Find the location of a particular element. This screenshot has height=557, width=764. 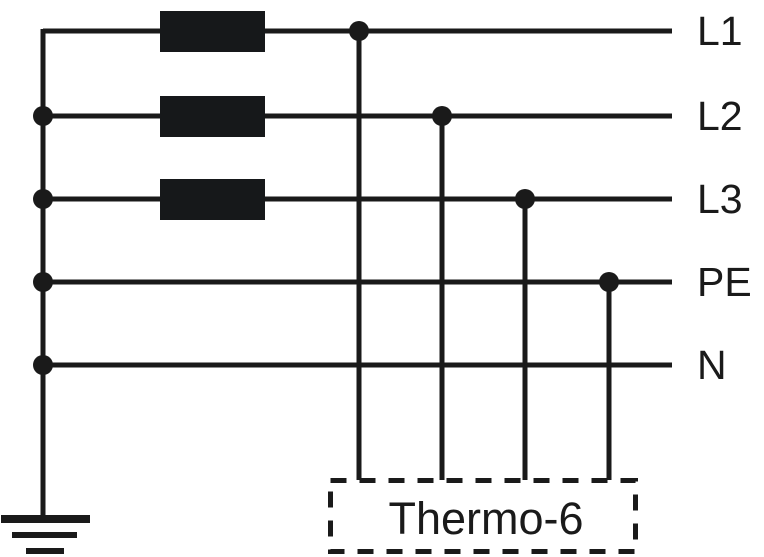

rail-labels-group: L1 L2 L3 PE N is located at coordinates (724, 198).